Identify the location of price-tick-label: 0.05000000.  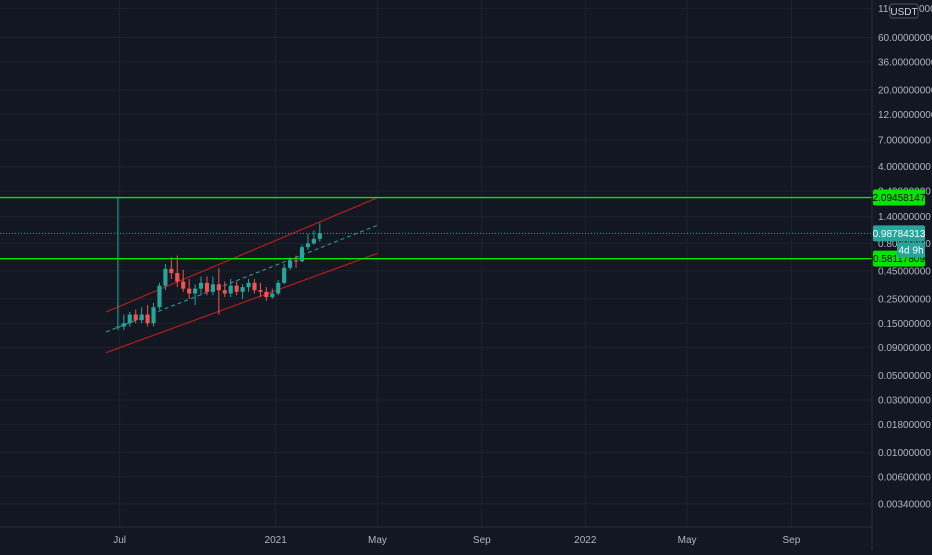
(904, 376).